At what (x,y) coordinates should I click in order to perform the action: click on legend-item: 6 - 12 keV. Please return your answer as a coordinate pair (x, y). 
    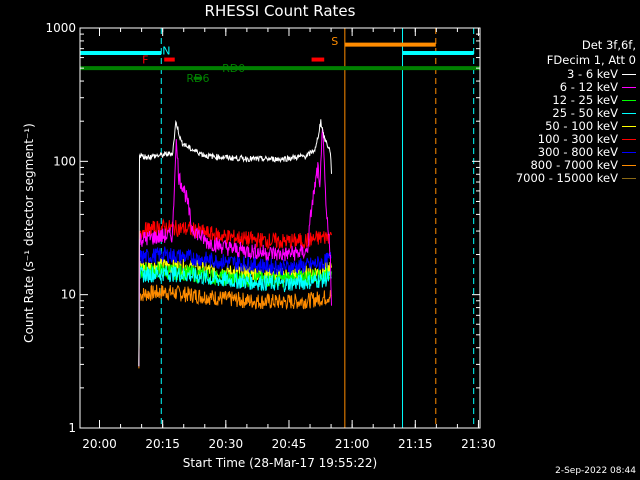
    Looking at the image, I should click on (561, 87).